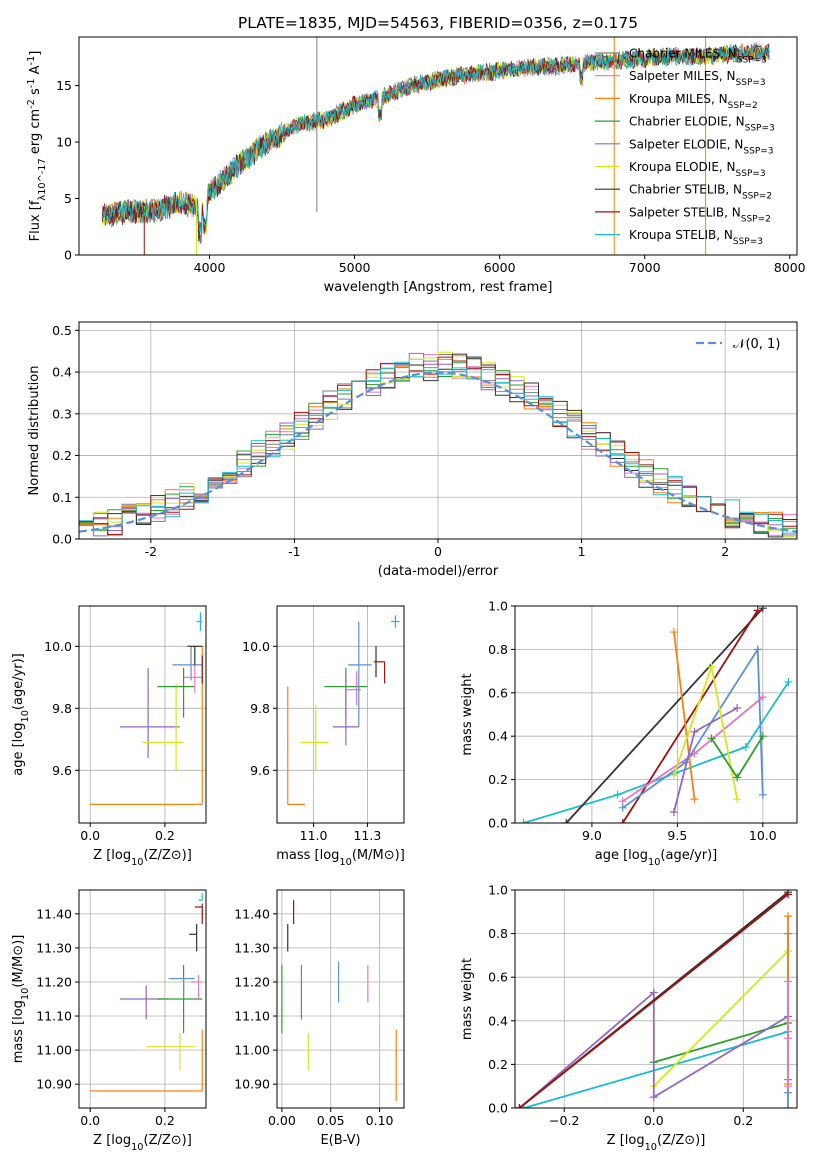  What do you see at coordinates (438, 447) in the screenshot?
I see `histogram-kroupa-stelib` at bounding box center [438, 447].